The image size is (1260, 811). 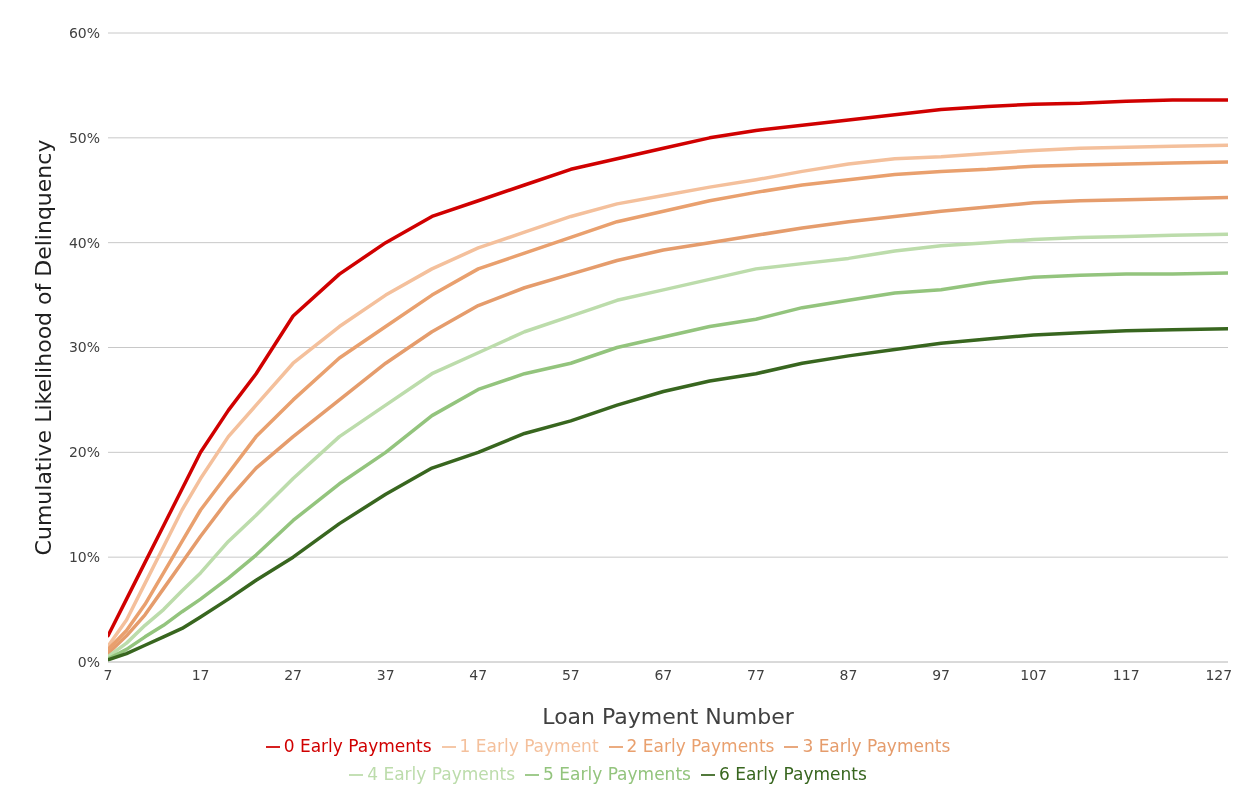 What do you see at coordinates (700, 746) in the screenshot?
I see `legend-label: 2 Early Payments` at bounding box center [700, 746].